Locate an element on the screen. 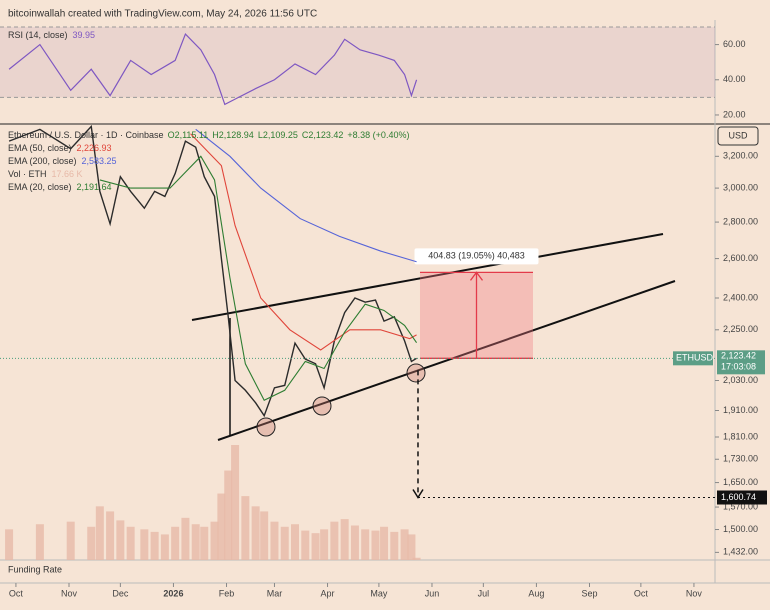  rsi-line is located at coordinates (213, 69).